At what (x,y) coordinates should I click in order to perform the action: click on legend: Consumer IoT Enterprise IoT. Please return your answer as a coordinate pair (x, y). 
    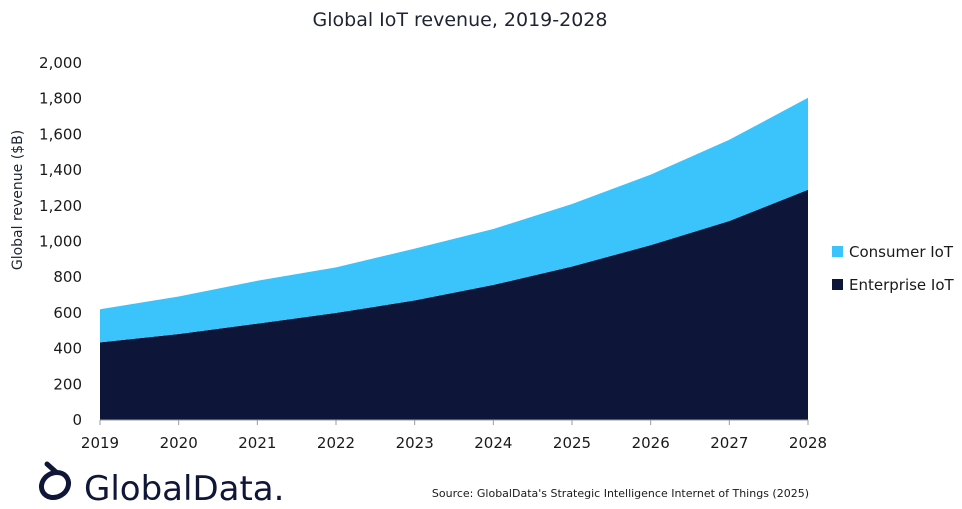
    Looking at the image, I should click on (893, 268).